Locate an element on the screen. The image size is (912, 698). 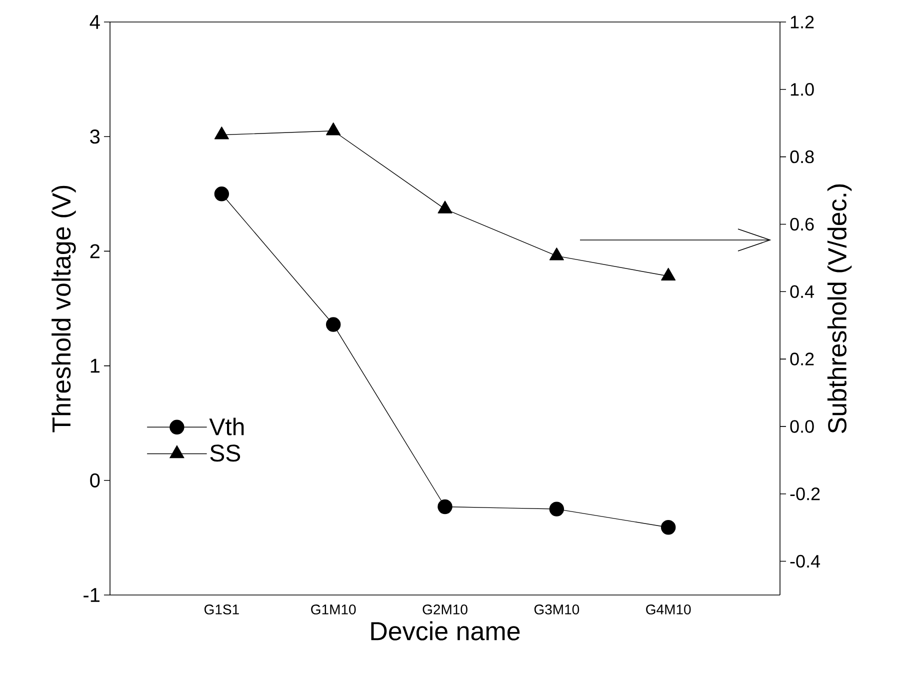
y-tick-label: -1 is located at coordinates (92, 595).